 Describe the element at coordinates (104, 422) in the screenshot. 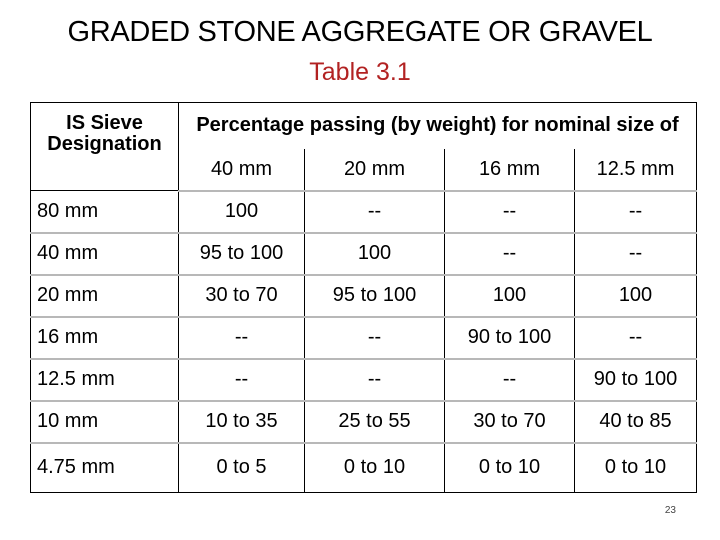

I see `sieve-cell: 10 mm` at that location.